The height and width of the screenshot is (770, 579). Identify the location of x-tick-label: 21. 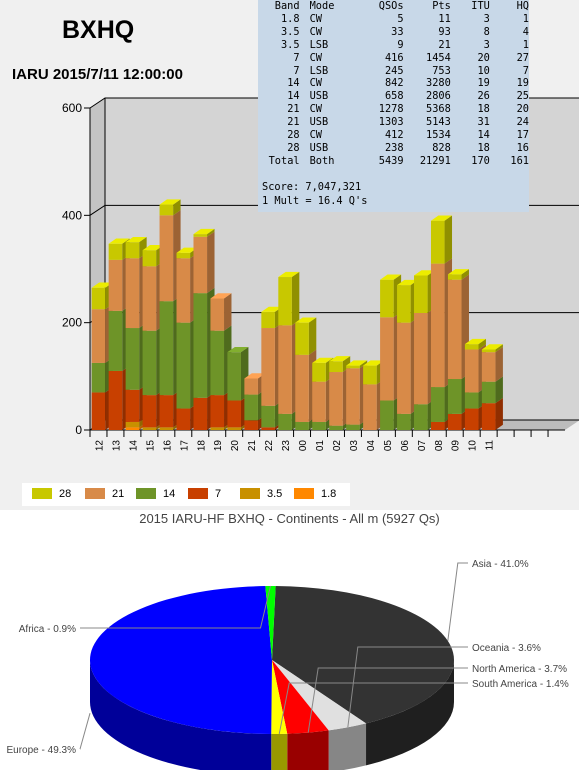
(252, 446).